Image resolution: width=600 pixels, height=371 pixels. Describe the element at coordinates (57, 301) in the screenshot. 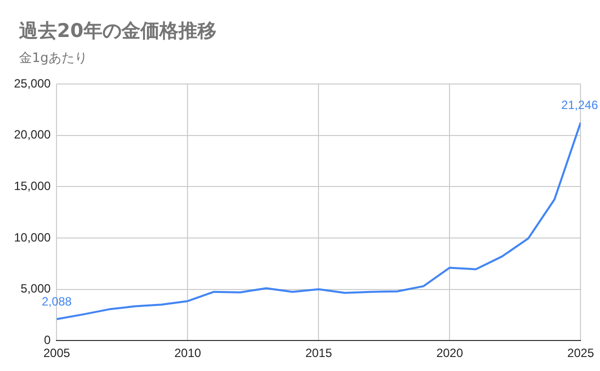

I see `data-label: 2,088` at that location.